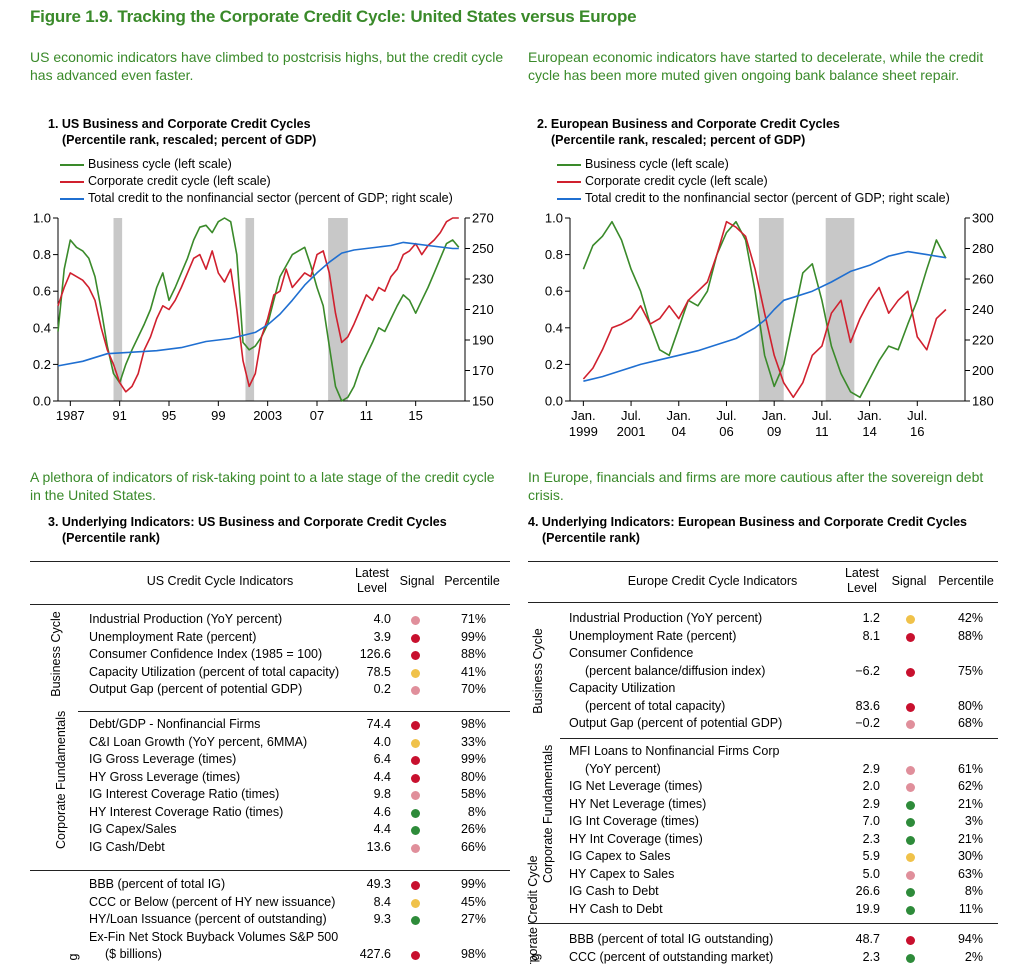 This screenshot has height=964, width=1019. What do you see at coordinates (983, 370) in the screenshot?
I see `y-tick-label-right: 200` at bounding box center [983, 370].